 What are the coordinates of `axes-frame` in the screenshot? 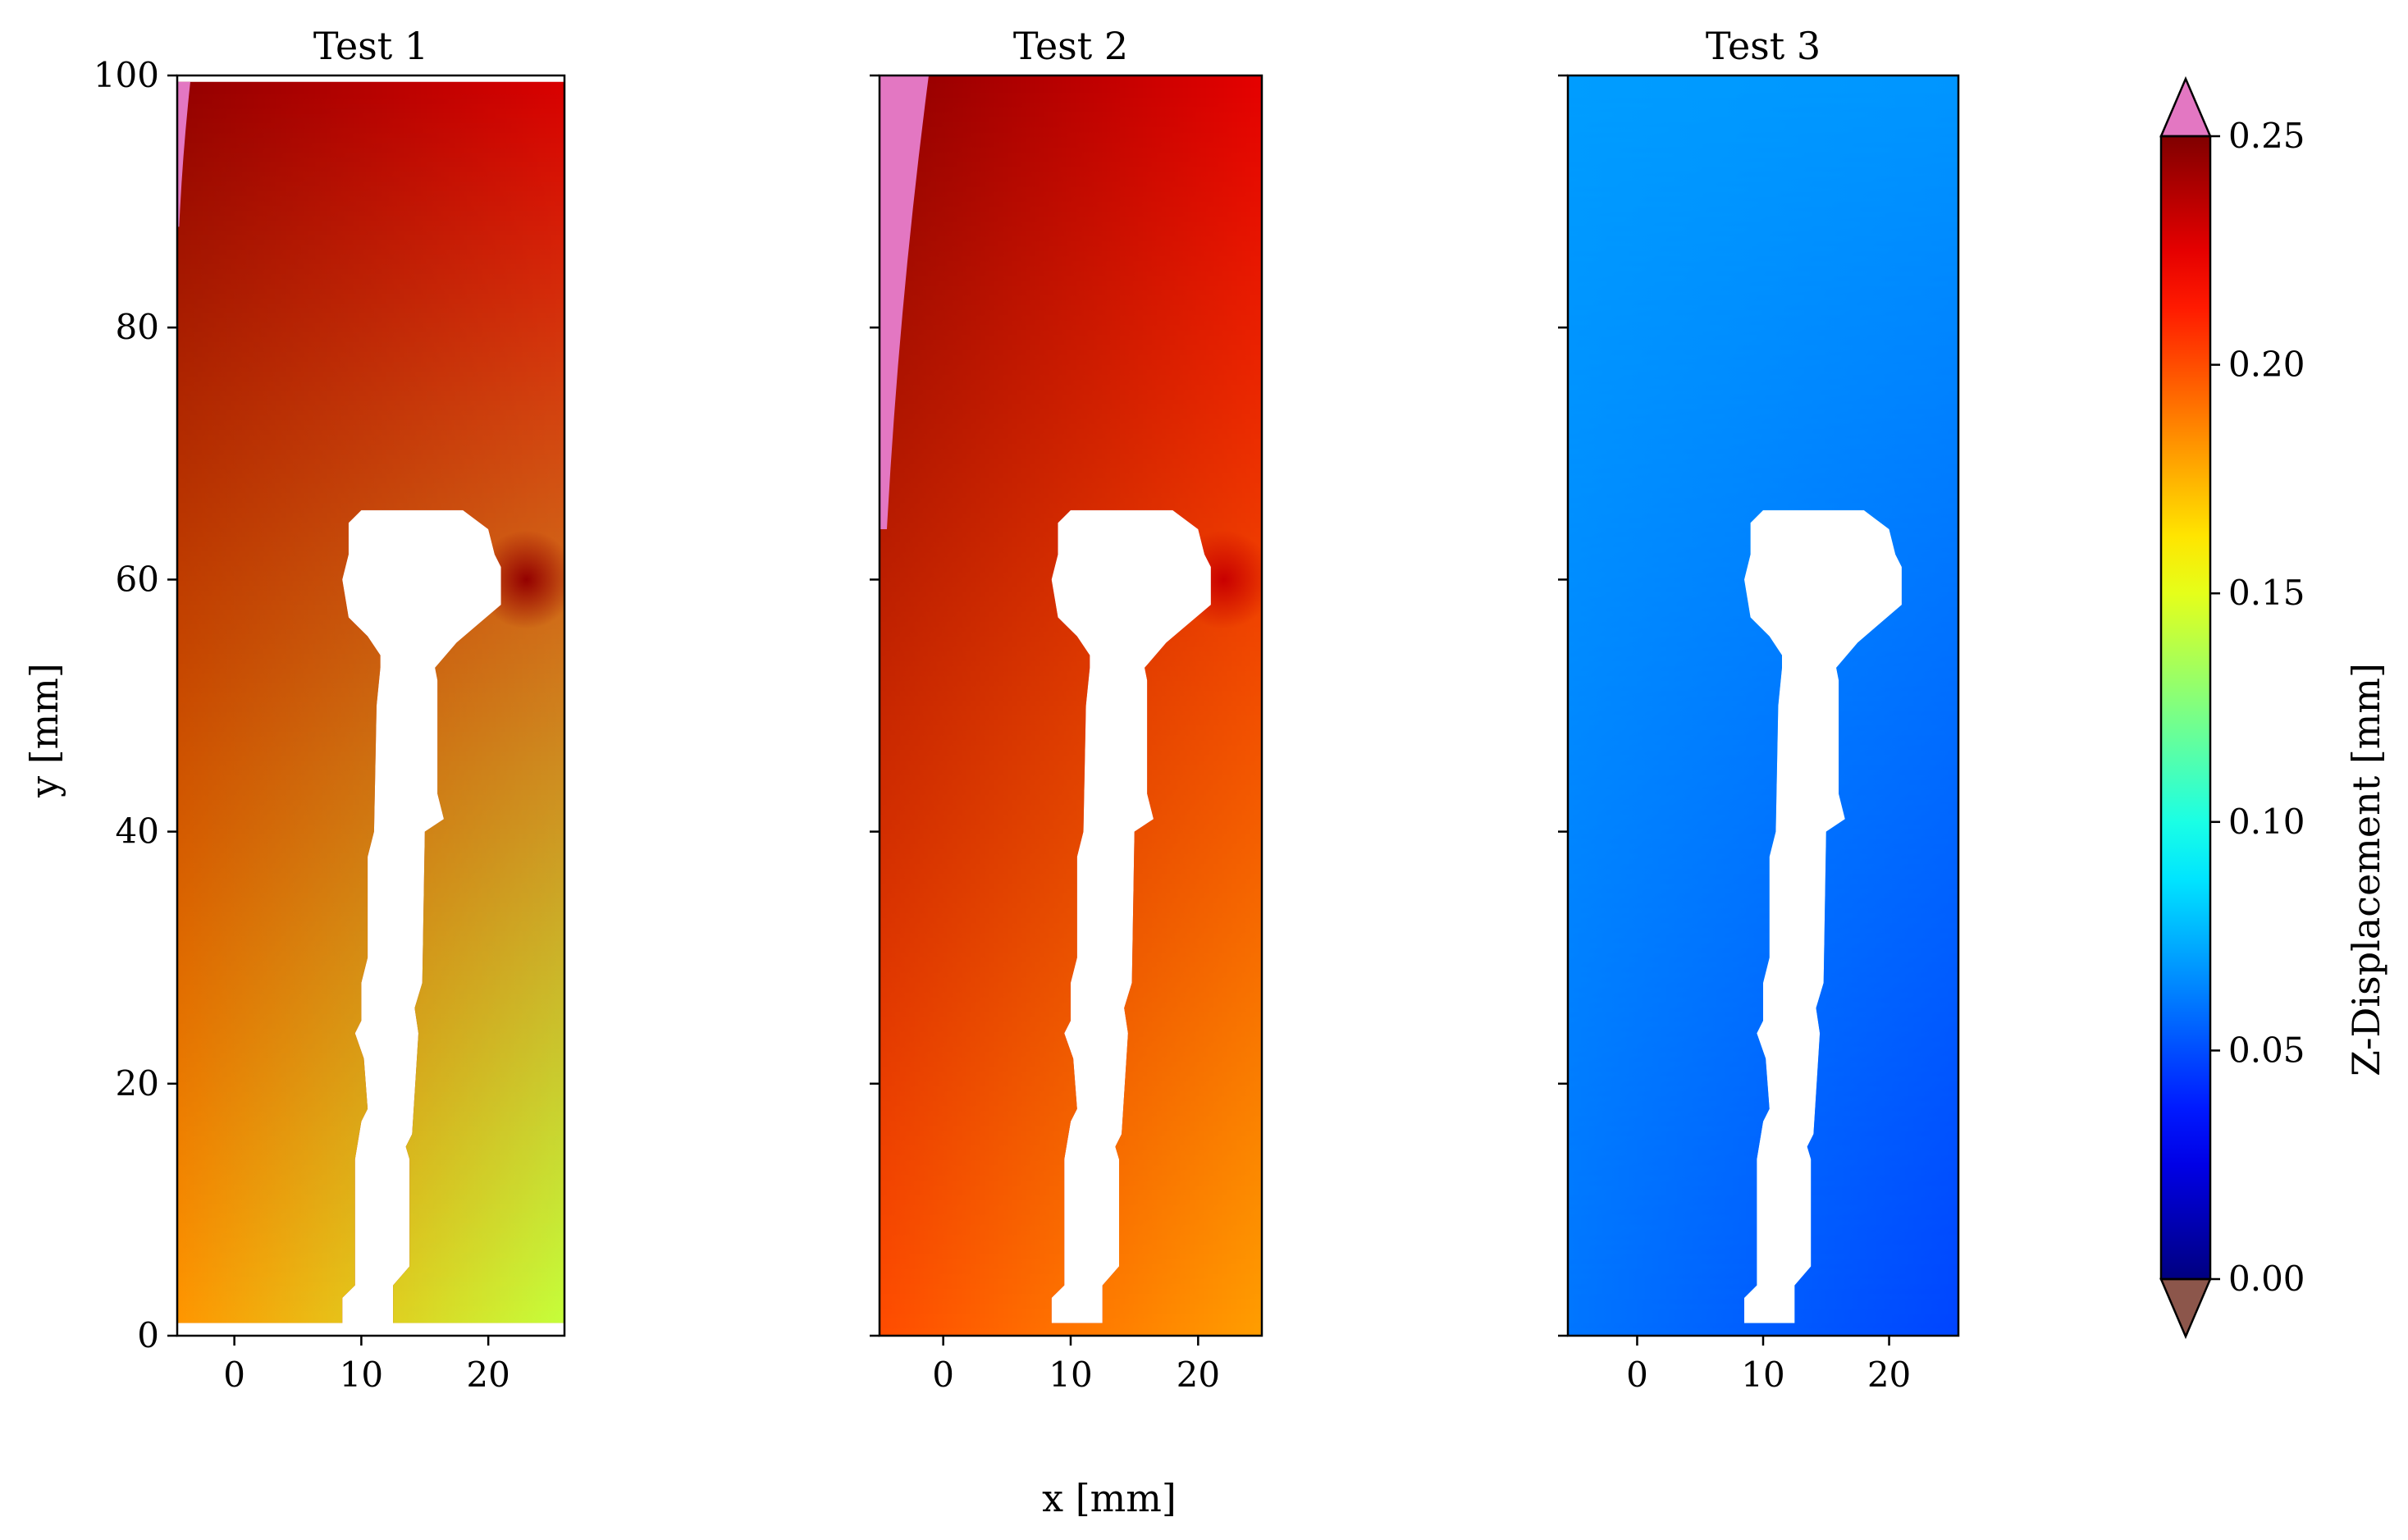 It's located at (371, 705).